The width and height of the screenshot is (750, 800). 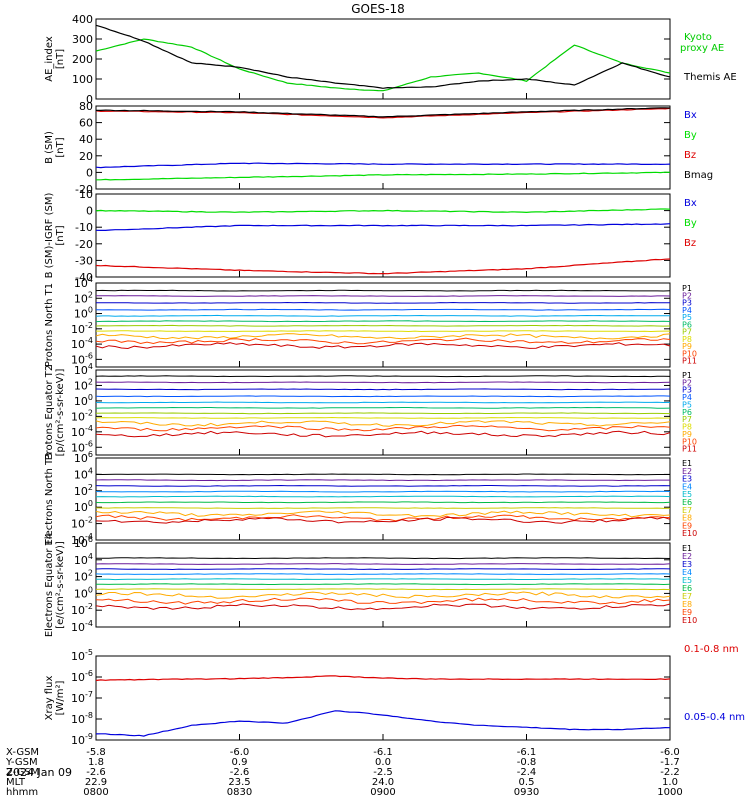 What do you see at coordinates (84, 277) in the screenshot?
I see `y-tick-label: -40` at bounding box center [84, 277].